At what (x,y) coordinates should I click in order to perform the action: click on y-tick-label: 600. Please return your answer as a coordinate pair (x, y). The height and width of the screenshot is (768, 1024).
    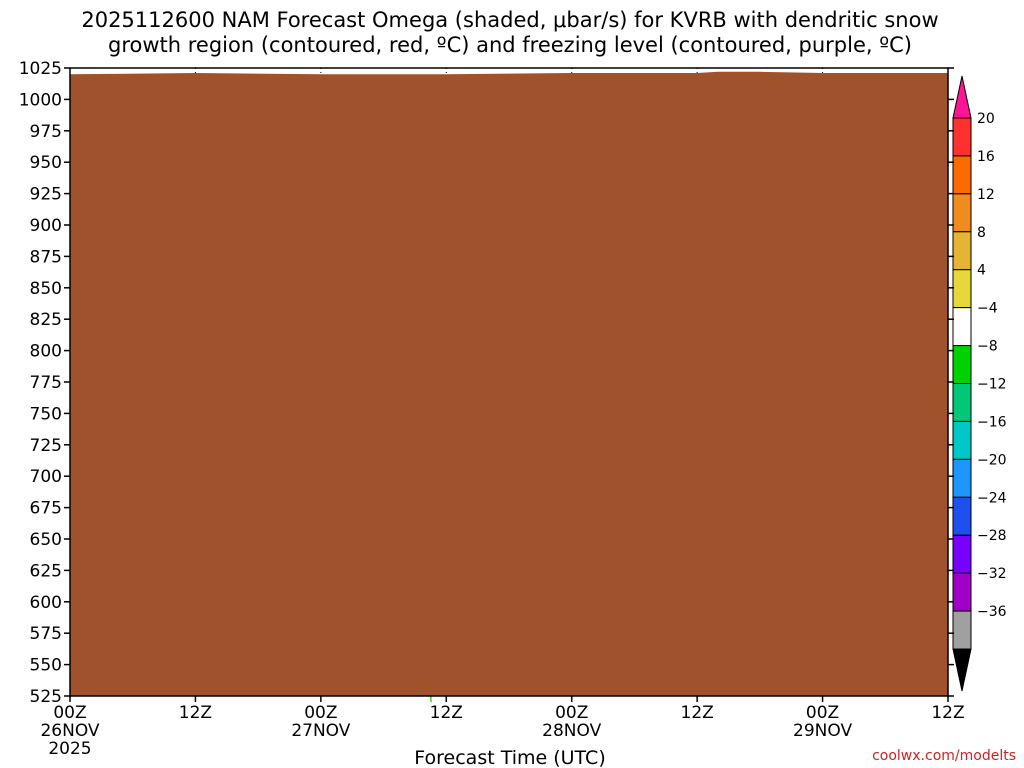
    Looking at the image, I should click on (46, 603).